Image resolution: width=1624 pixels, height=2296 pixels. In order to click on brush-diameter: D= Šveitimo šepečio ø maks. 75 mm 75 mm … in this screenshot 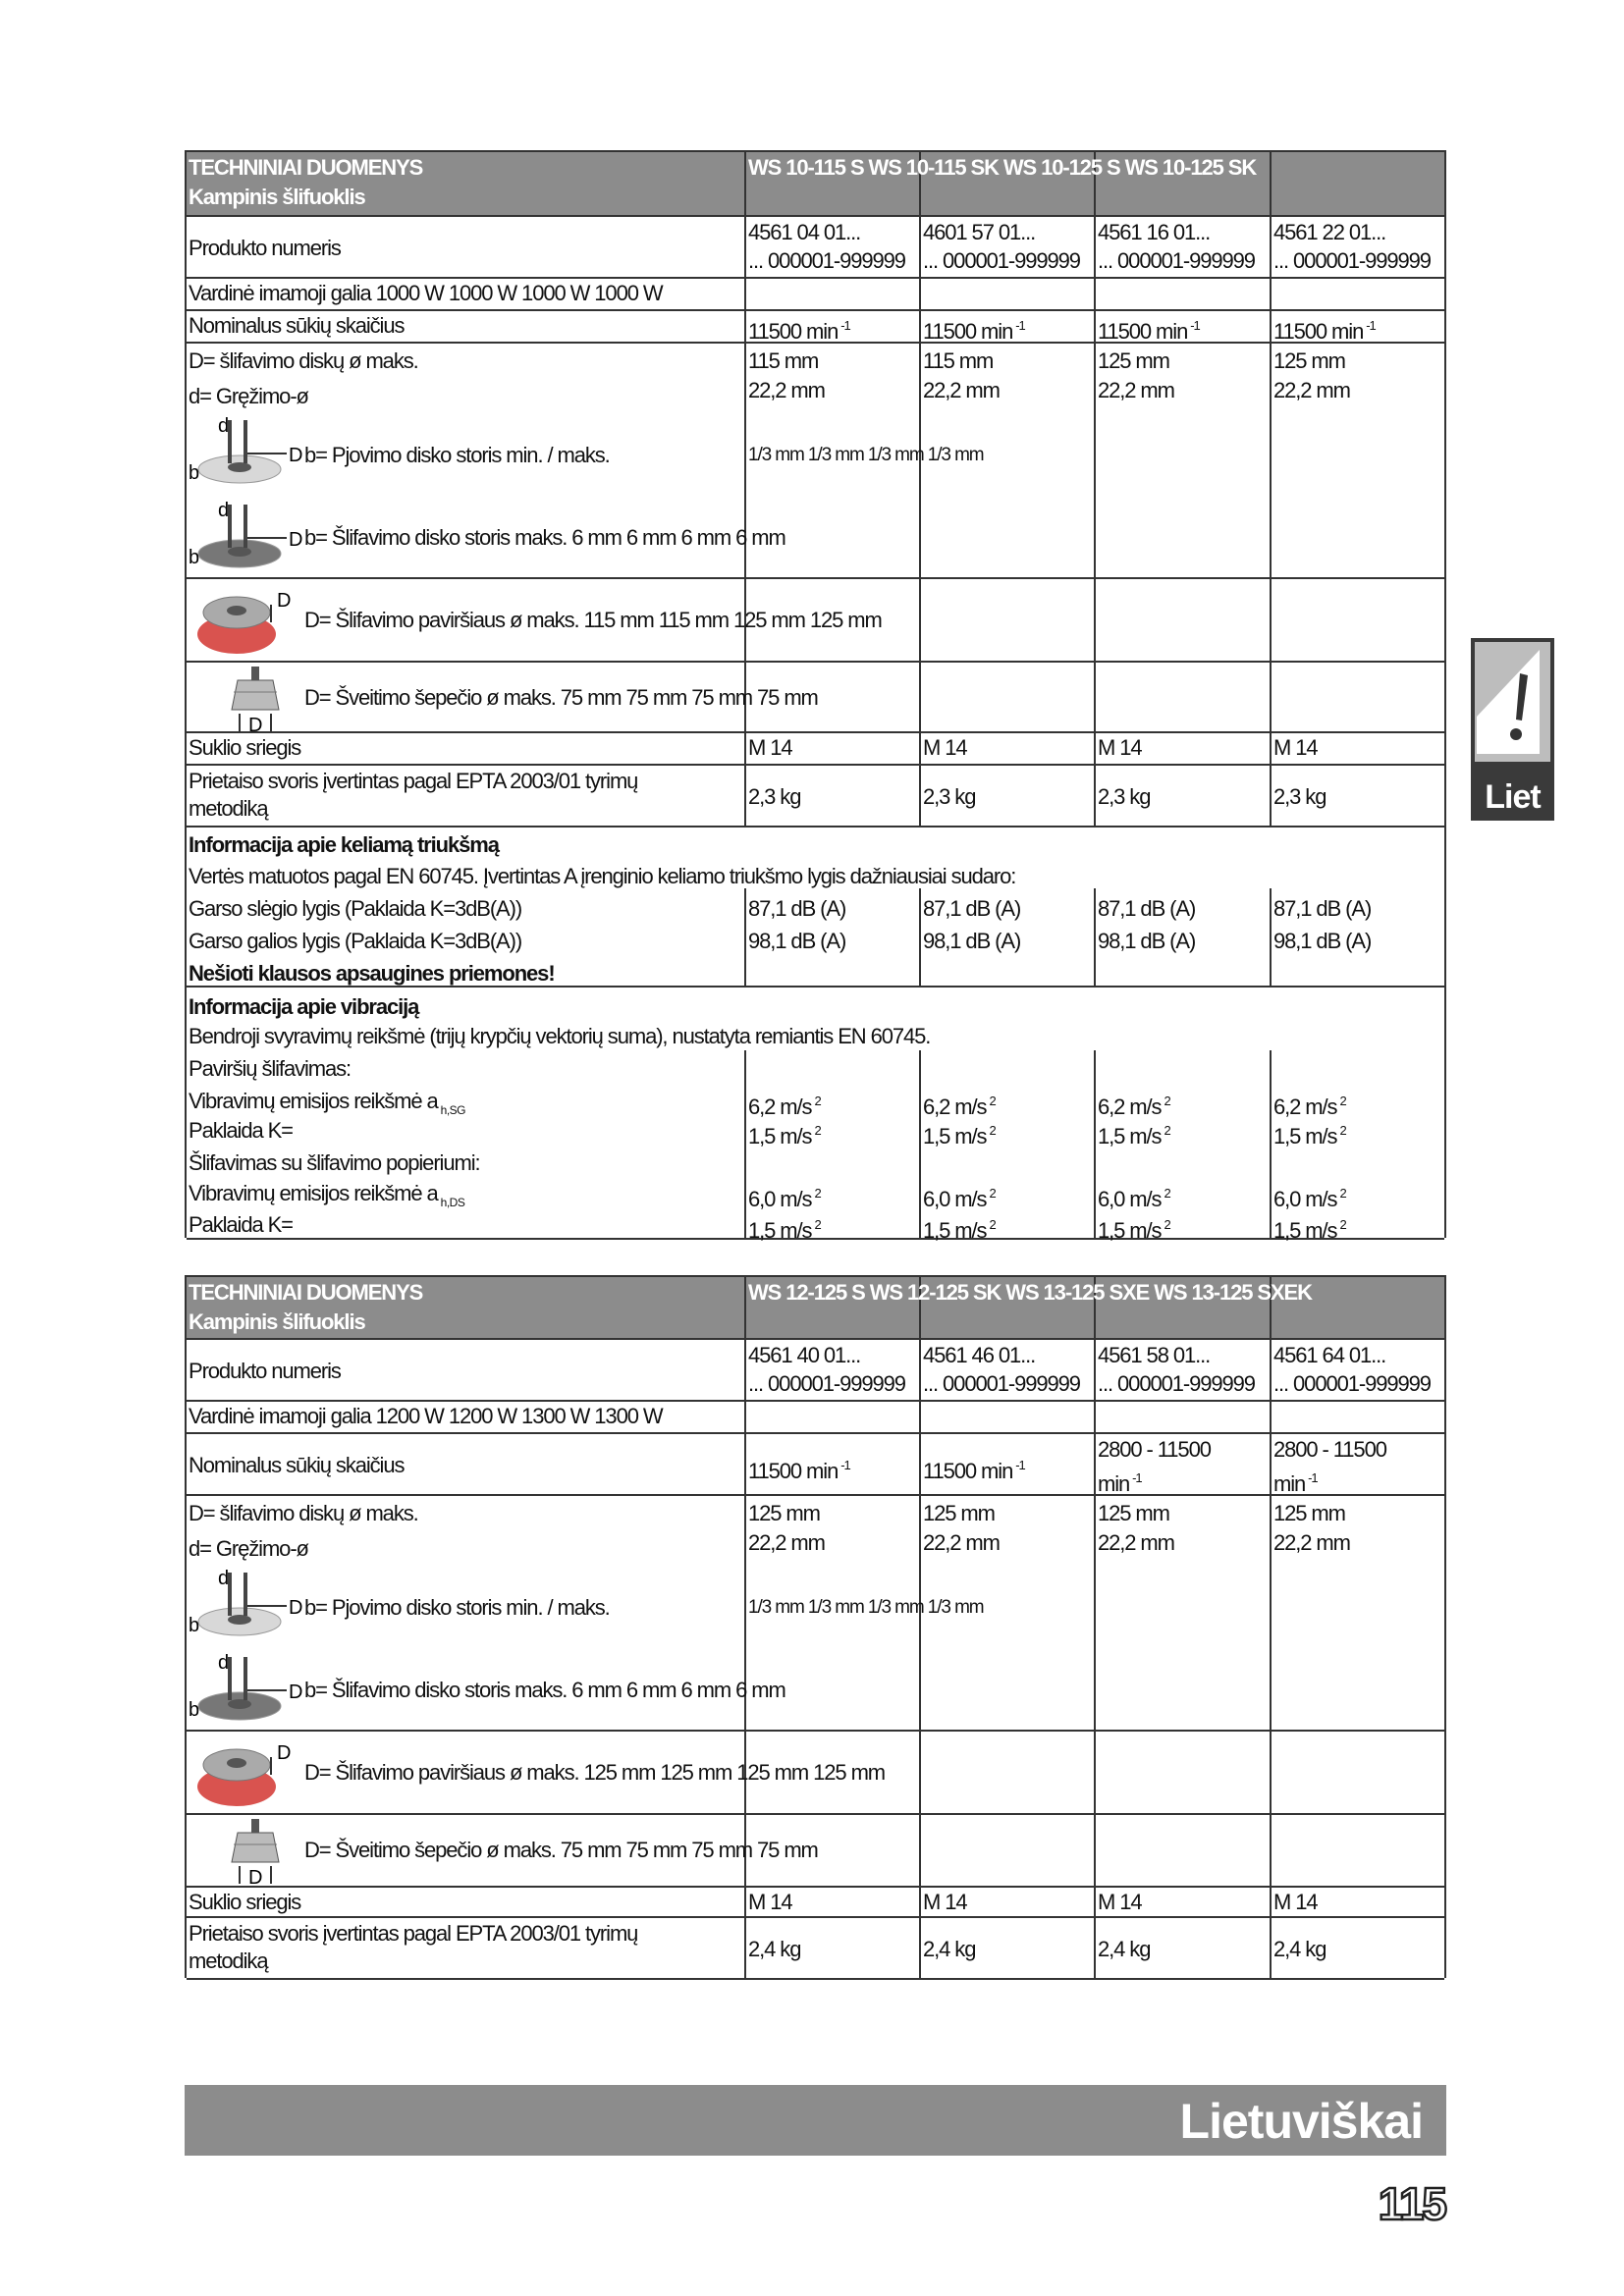, I will do `click(561, 697)`.